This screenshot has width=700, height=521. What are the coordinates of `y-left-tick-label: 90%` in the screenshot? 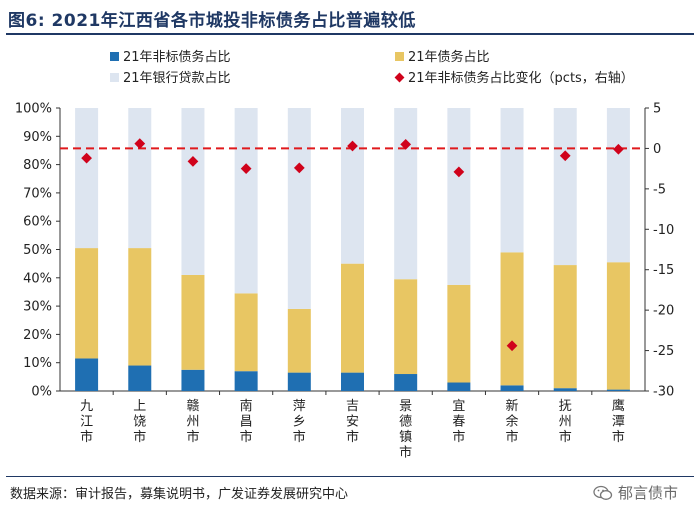 It's located at (37, 137).